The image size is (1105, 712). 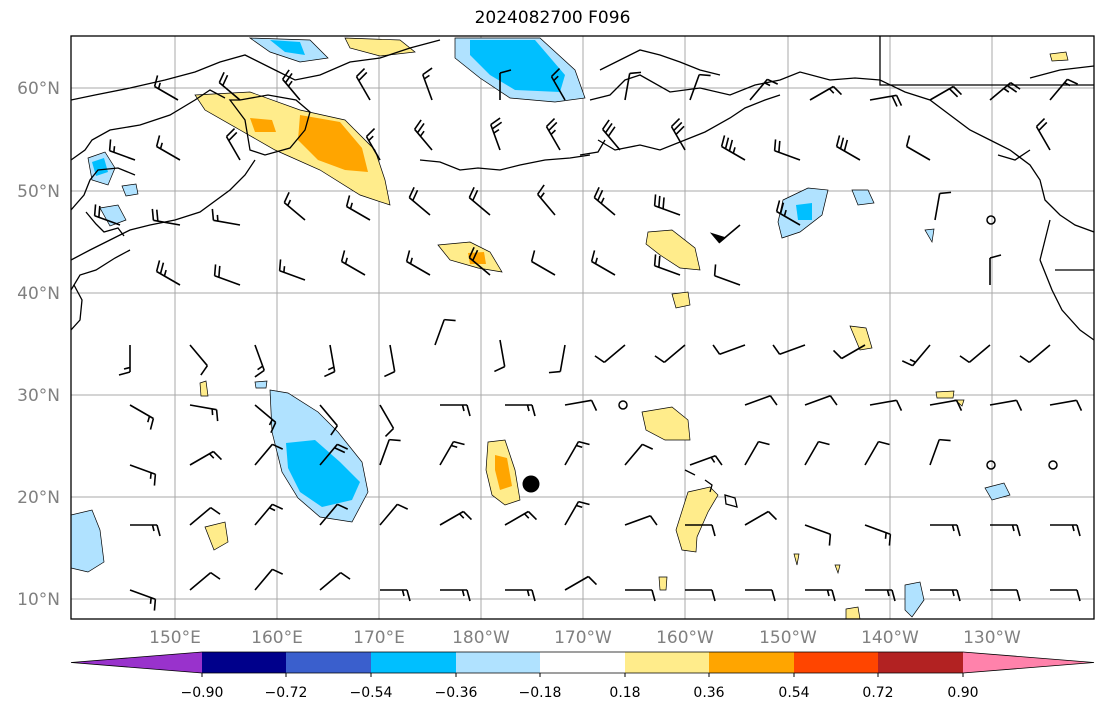 I want to click on lat-label: 10°N, so click(x=38, y=600).